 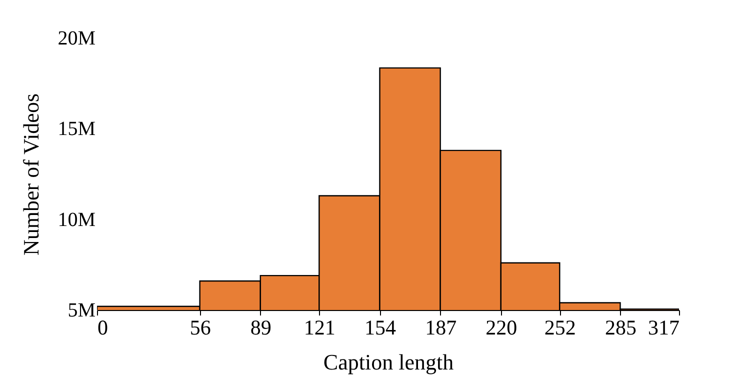 I want to click on x-tick-label: 187, so click(x=441, y=328).